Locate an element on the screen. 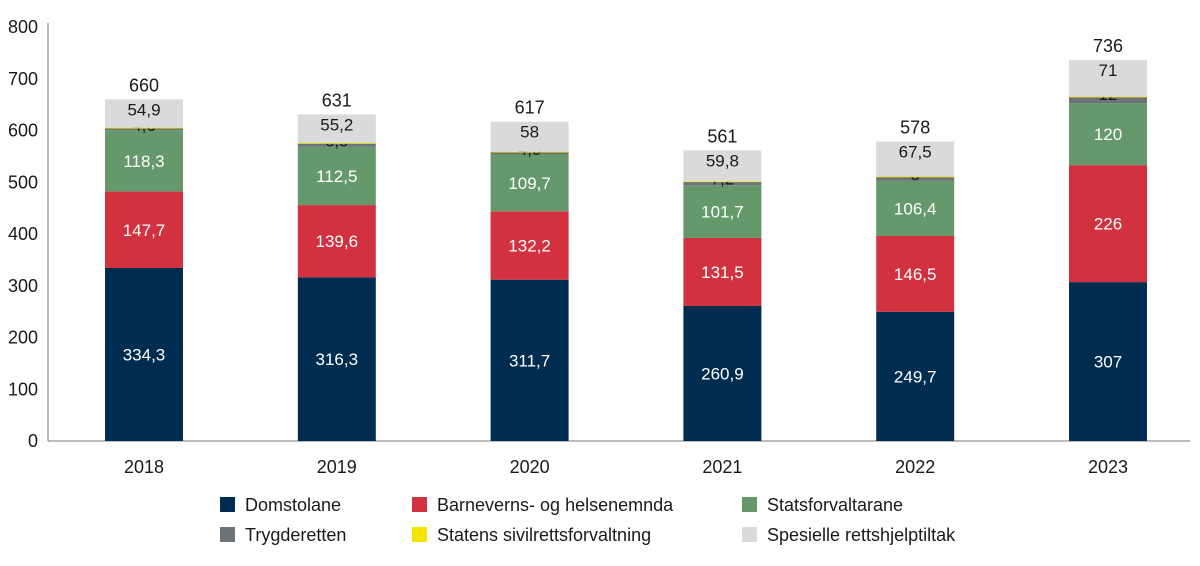 The height and width of the screenshot is (566, 1200). y-tick-label: 300 is located at coordinates (23, 286).